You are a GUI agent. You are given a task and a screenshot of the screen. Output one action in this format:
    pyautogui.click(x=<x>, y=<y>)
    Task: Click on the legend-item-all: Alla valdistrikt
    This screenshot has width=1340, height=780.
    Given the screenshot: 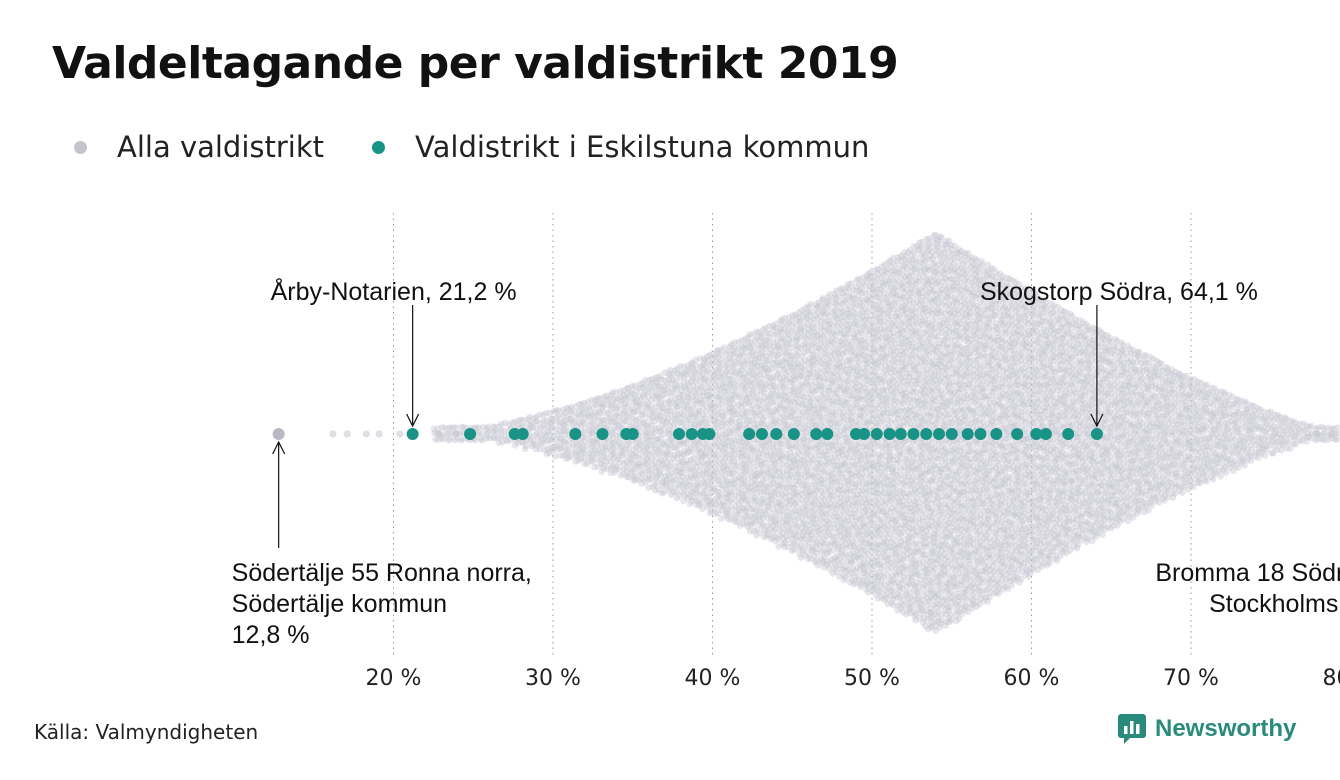 What is the action you would take?
    pyautogui.click(x=199, y=147)
    